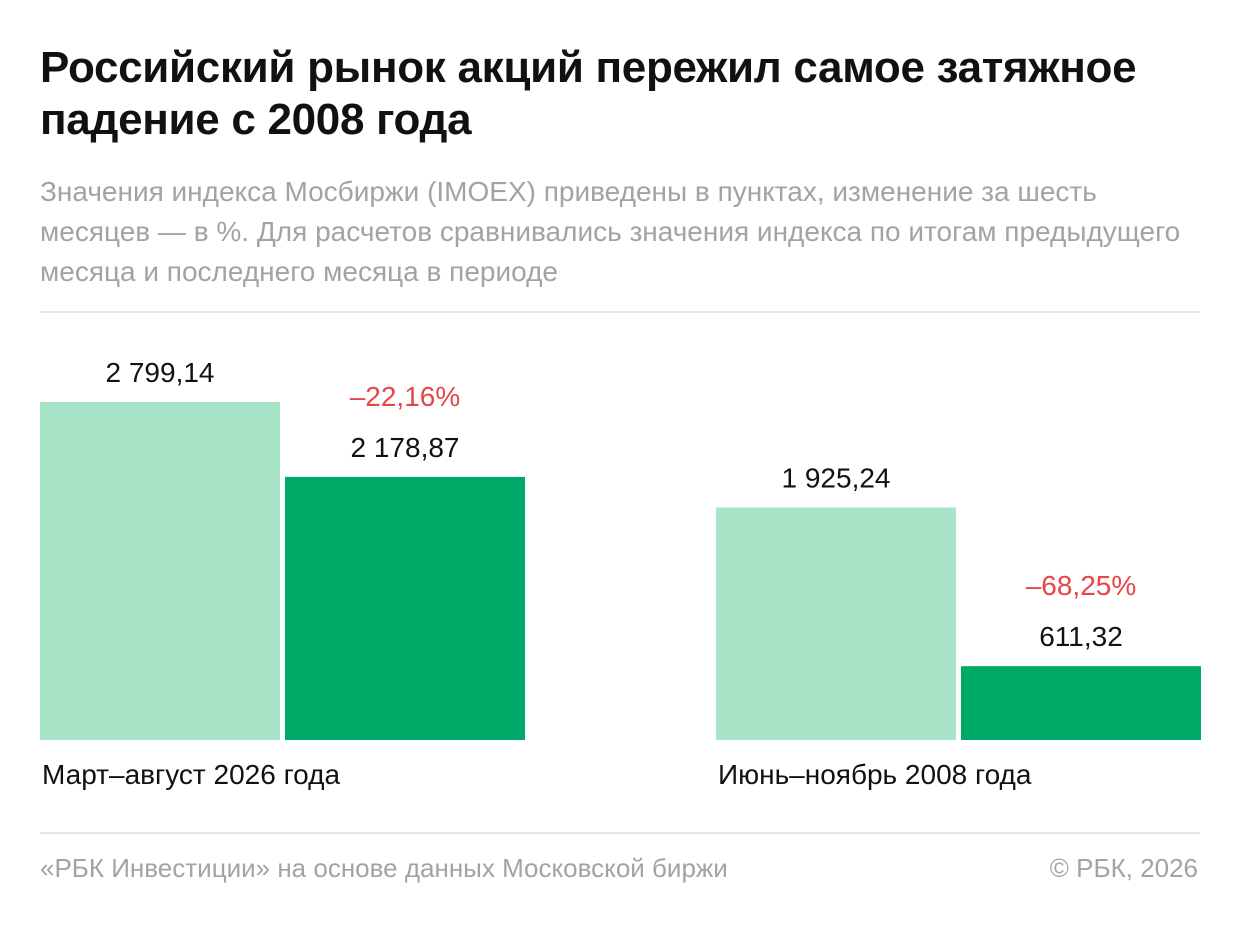 Image resolution: width=1240 pixels, height=930 pixels. Describe the element at coordinates (405, 447) in the screenshot. I see `data-label-end: 2 178,87` at that location.